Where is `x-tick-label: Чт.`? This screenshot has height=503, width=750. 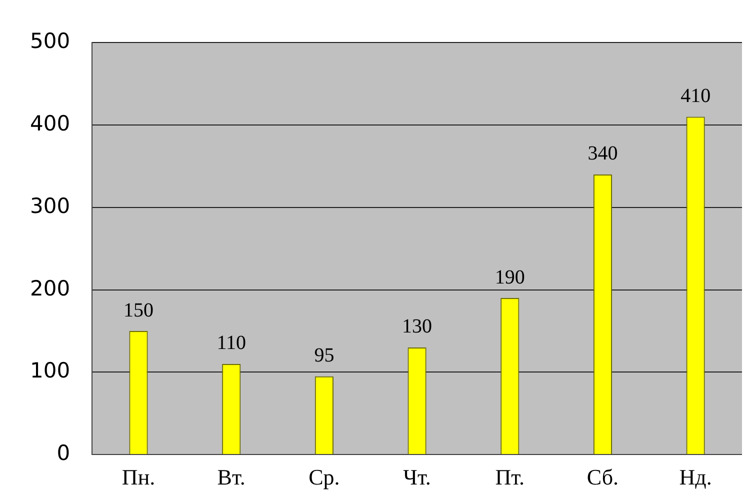 x-tick-label: Чт. is located at coordinates (417, 477).